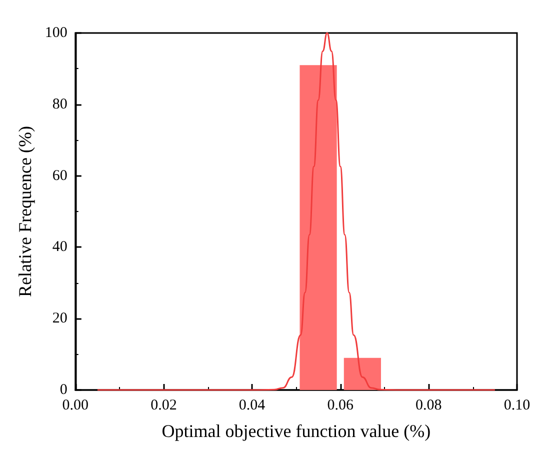 This screenshot has height=453, width=542. Describe the element at coordinates (252, 406) in the screenshot. I see `x-tick-label: 0.04` at that location.